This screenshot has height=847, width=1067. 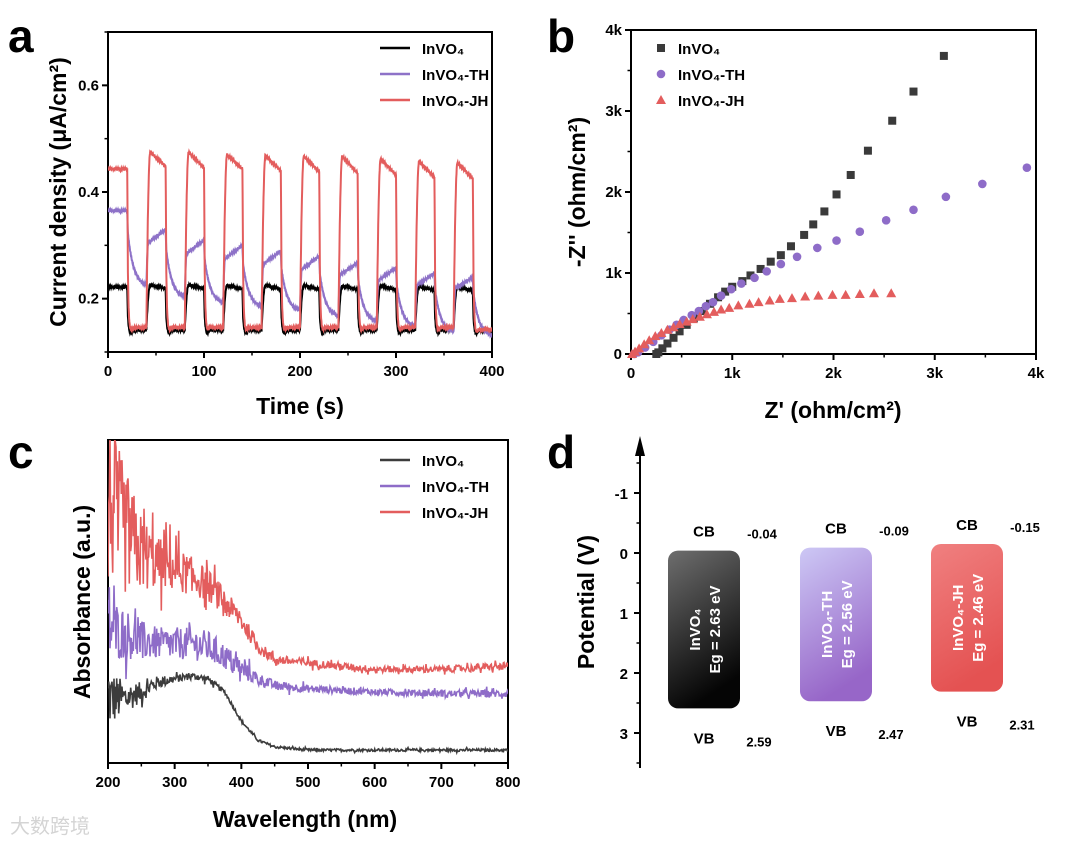 I want to click on panel-d-bandgap-label: Eg = 2.56 eV, so click(x=847, y=624).